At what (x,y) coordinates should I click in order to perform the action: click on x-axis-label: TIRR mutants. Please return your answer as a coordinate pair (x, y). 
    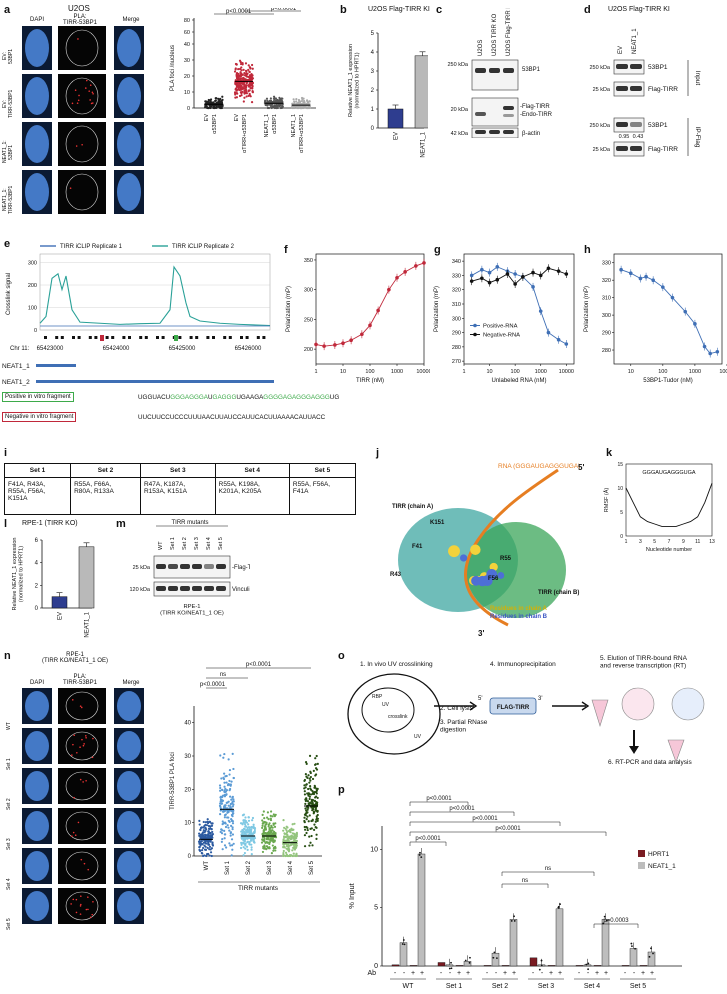
    Looking at the image, I should click on (258, 888).